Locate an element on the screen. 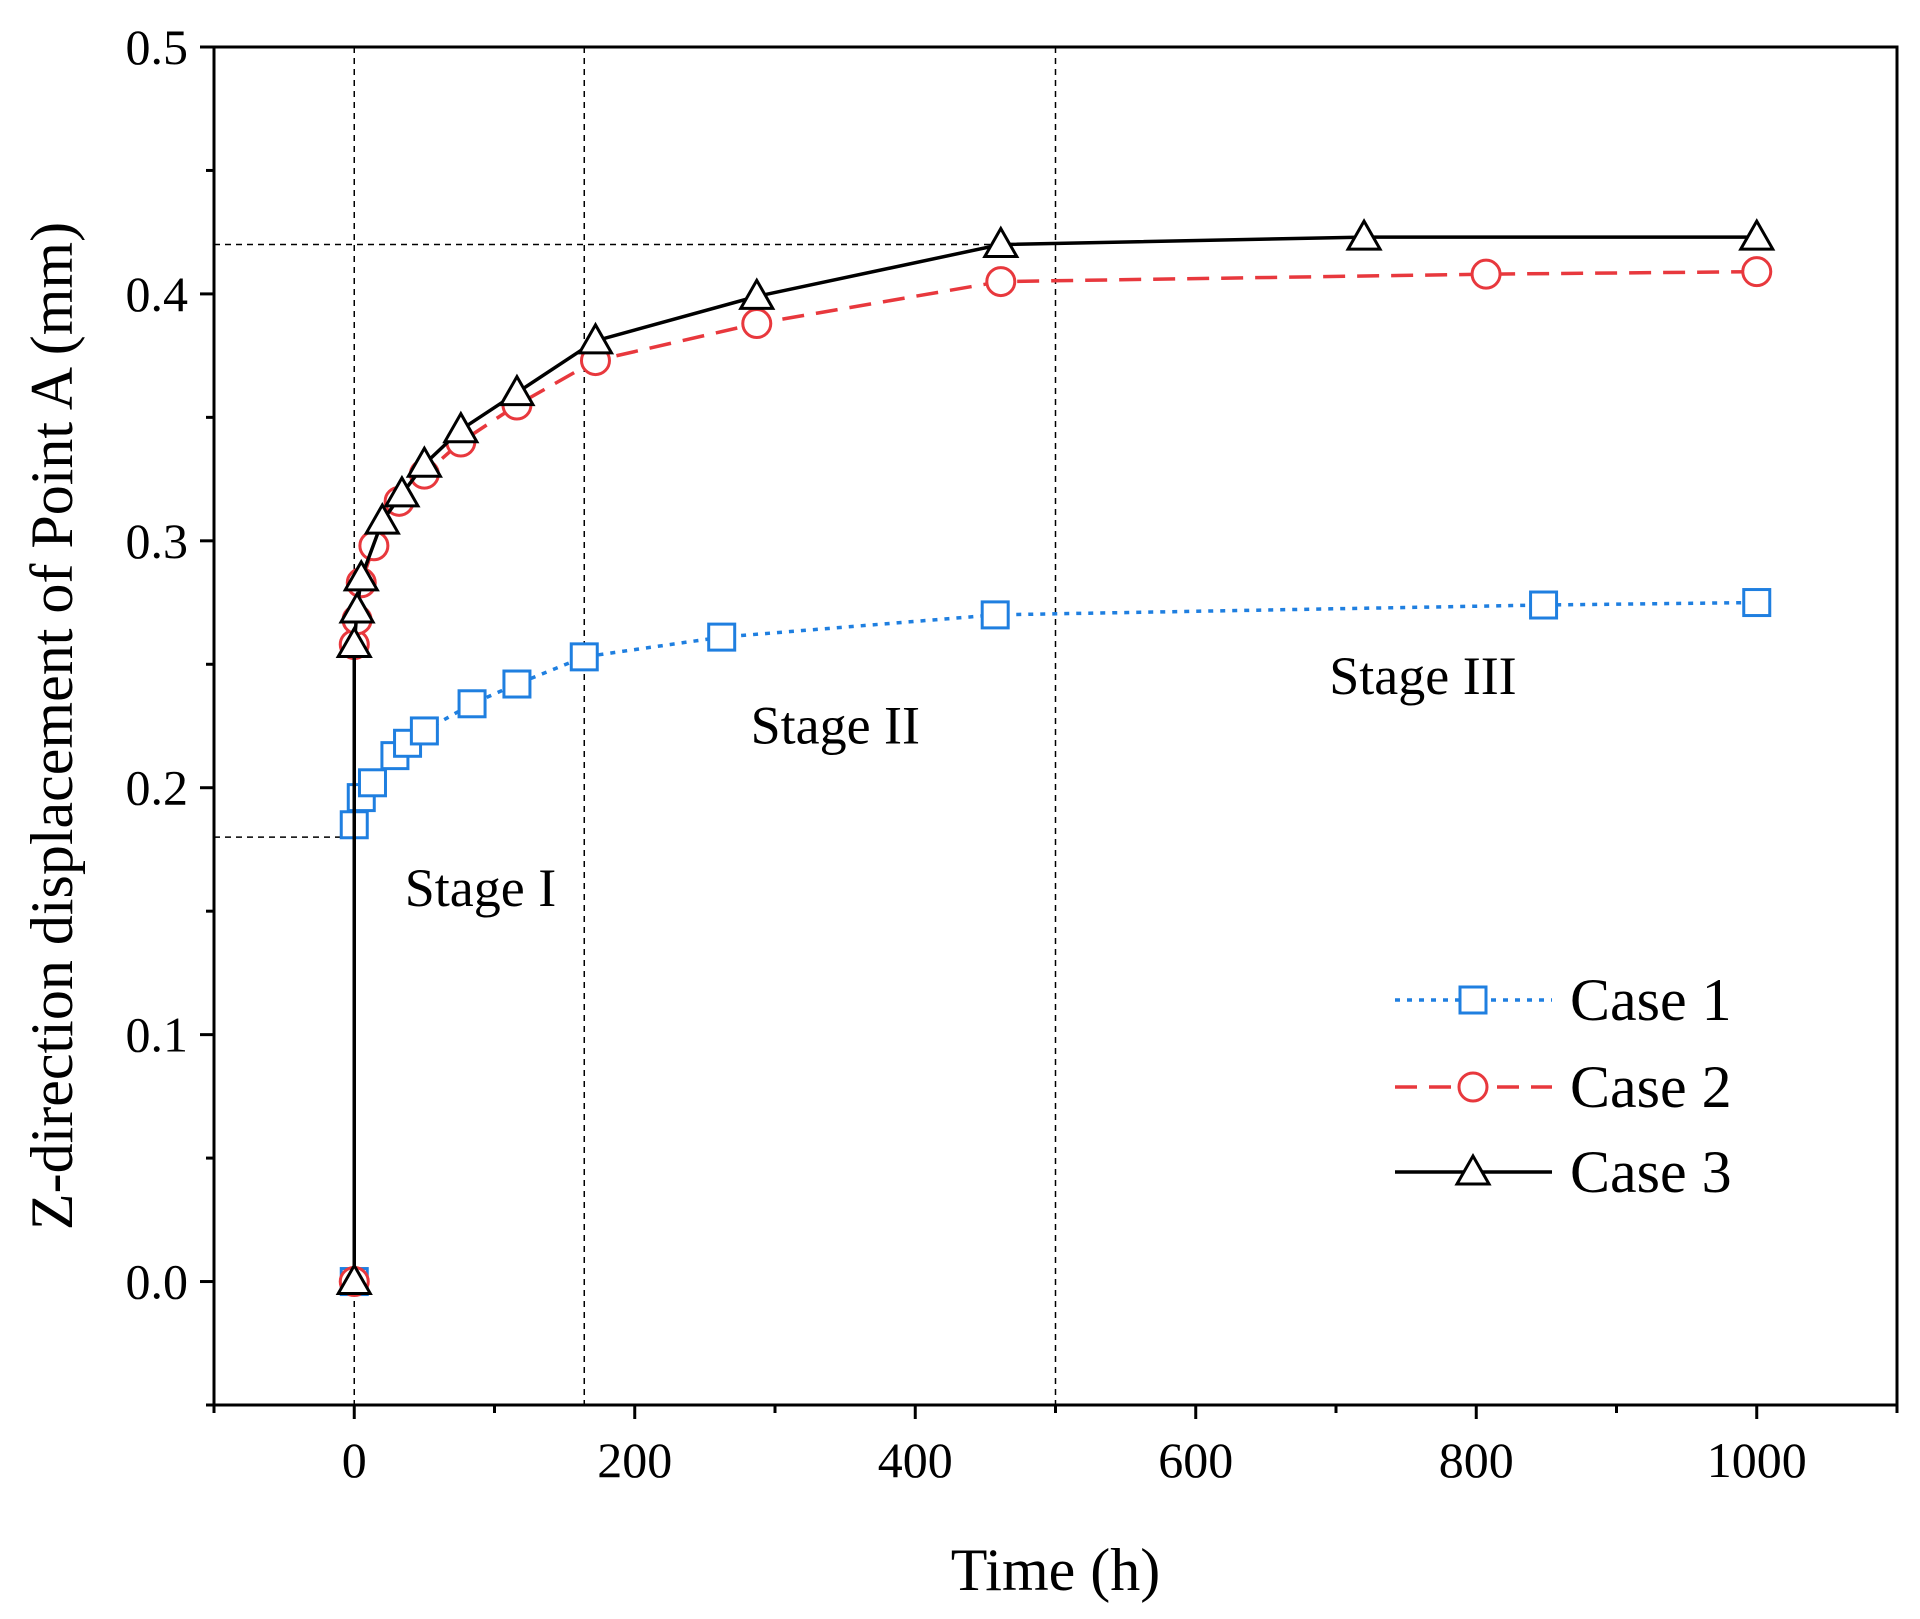 This screenshot has width=1920, height=1619. x-tick-label: 0 is located at coordinates (354, 1460).